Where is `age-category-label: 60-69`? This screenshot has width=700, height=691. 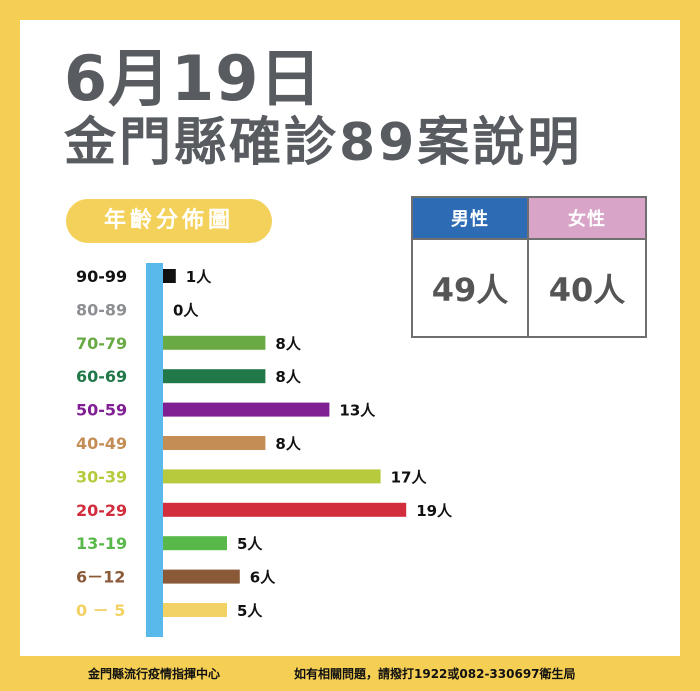
age-category-label: 60-69 is located at coordinates (101, 376).